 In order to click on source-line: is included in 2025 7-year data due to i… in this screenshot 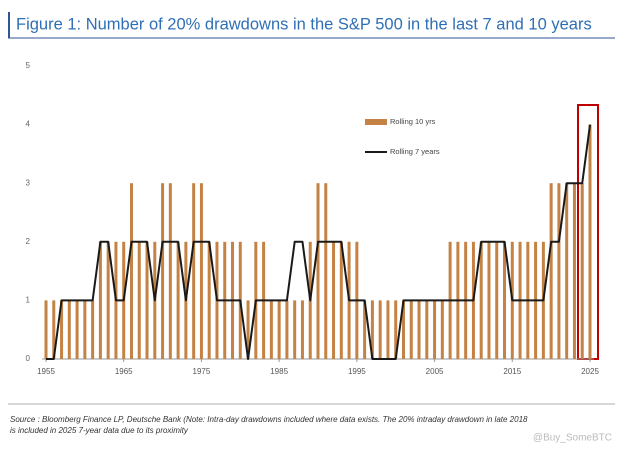, I will do `click(99, 430)`.